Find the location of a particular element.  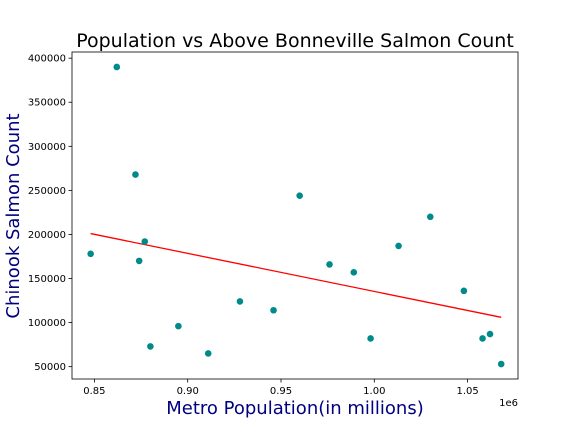

y-axis-label: Chinook Salmon Count is located at coordinates (13, 215).